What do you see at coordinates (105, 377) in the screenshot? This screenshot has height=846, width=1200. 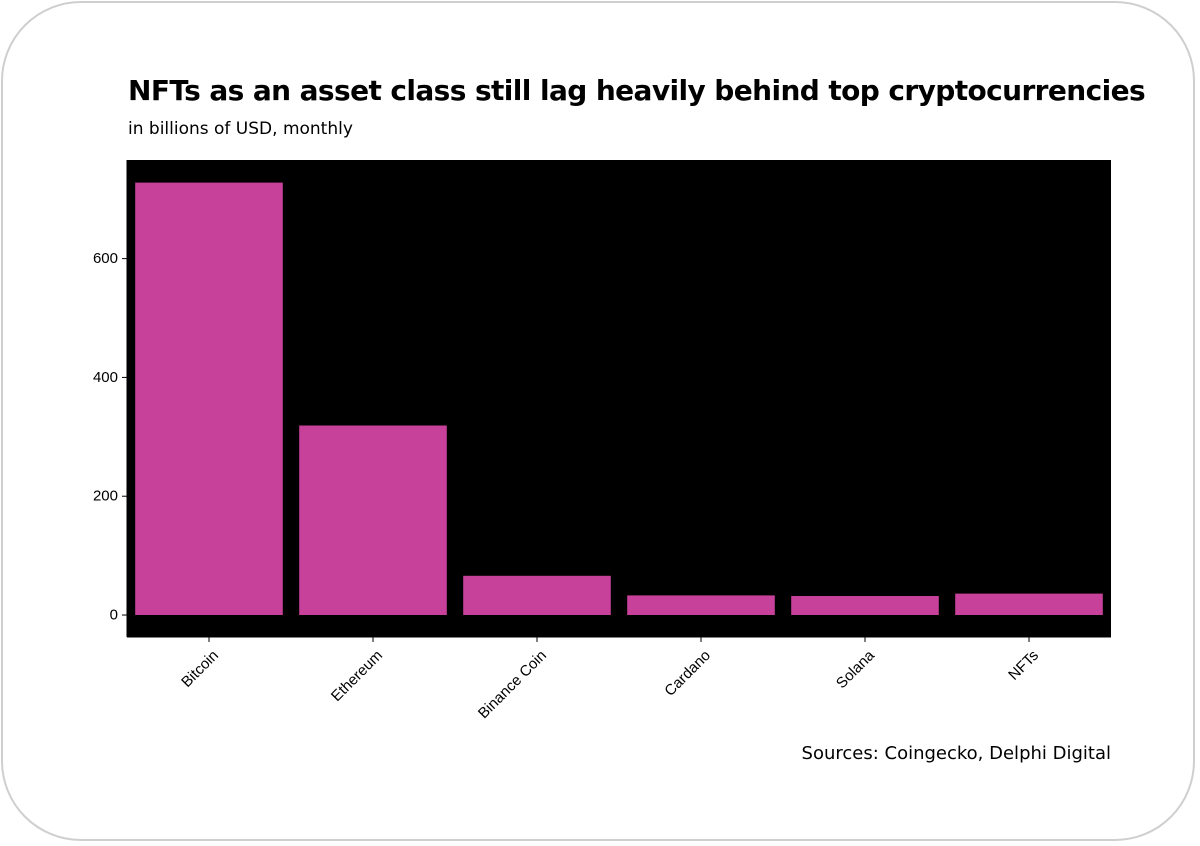 I see `y-tick-label: 400` at bounding box center [105, 377].